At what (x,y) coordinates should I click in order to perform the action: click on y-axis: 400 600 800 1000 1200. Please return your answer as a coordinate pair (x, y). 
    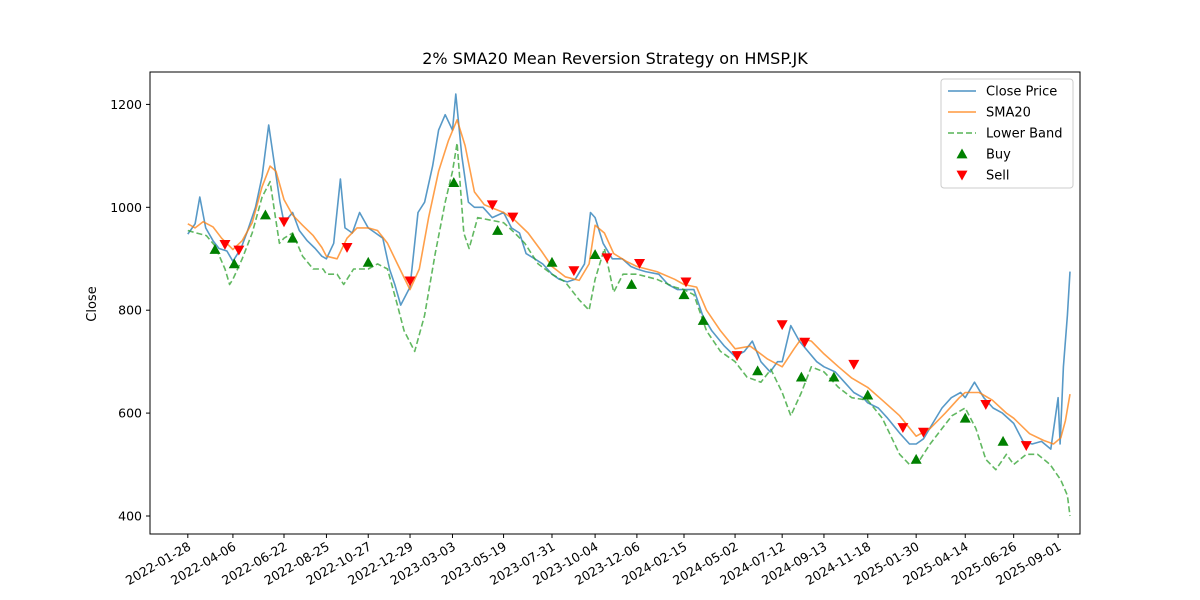
    Looking at the image, I should click on (130, 310).